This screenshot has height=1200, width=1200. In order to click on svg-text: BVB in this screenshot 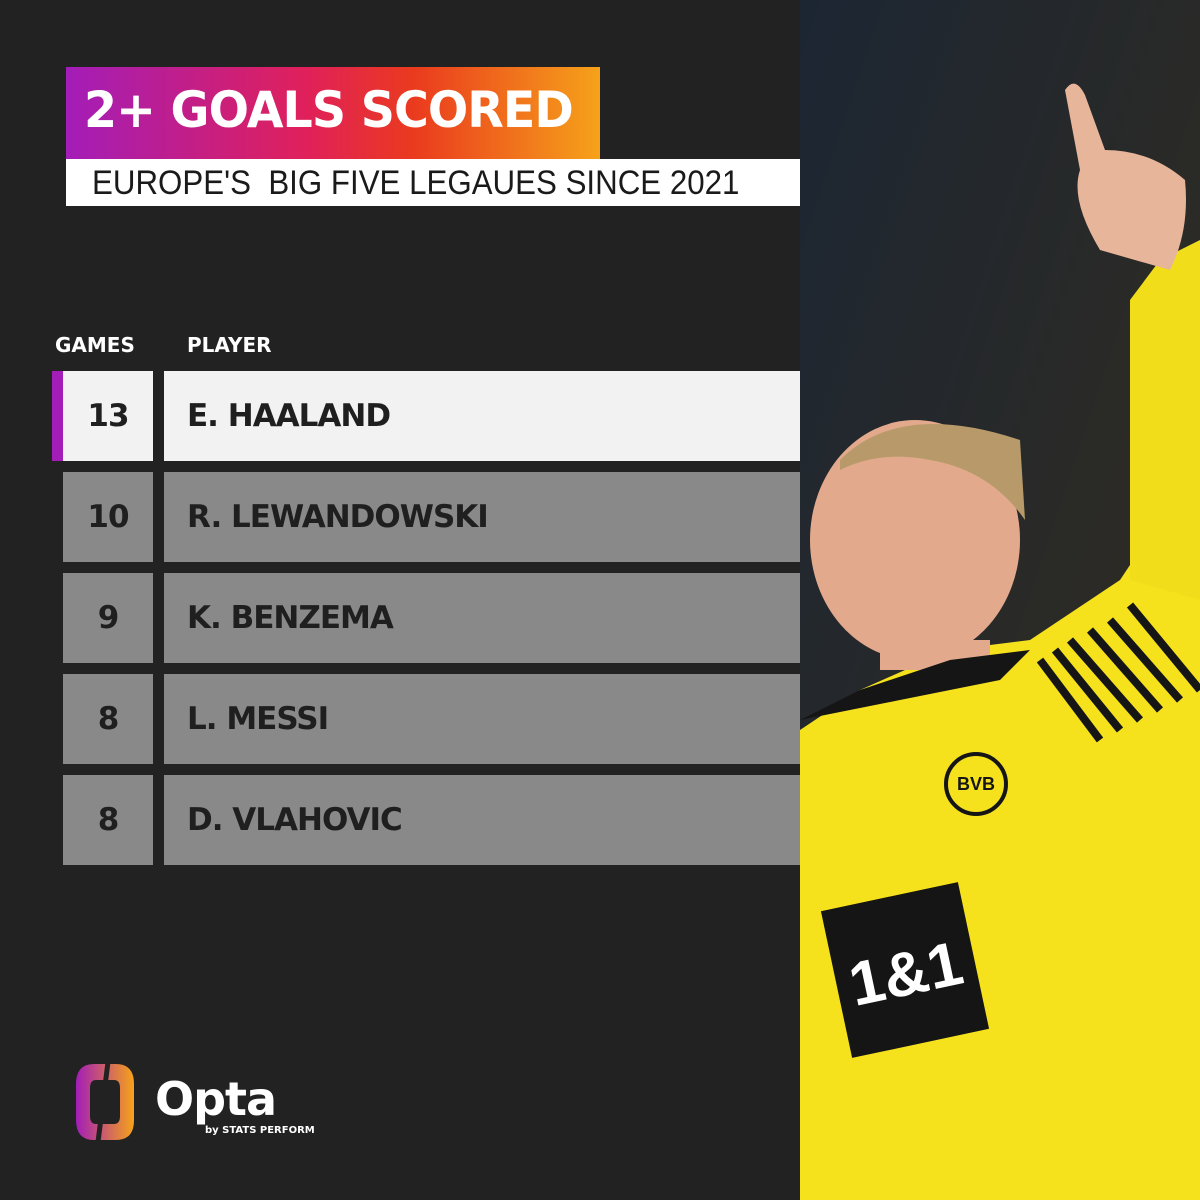, I will do `click(976, 784)`.